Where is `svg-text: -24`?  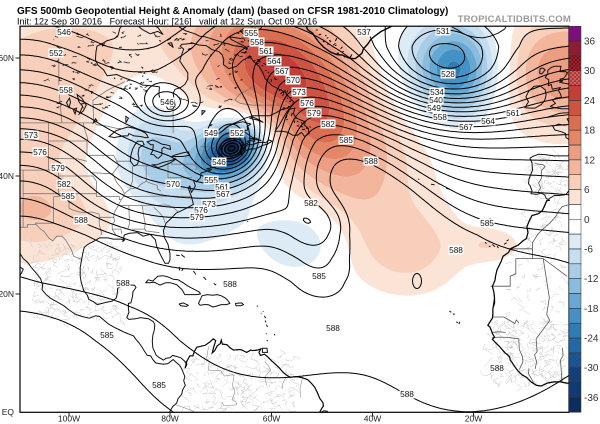
svg-text: -24 is located at coordinates (591, 339).